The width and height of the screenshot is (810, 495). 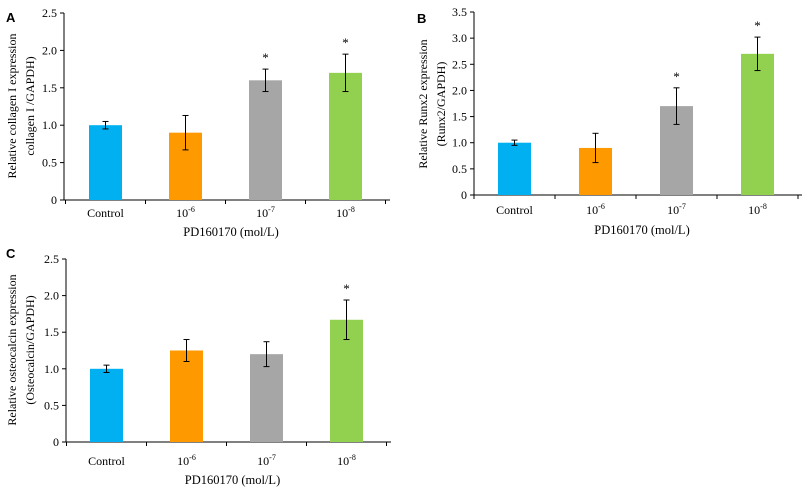 I want to click on y-axis-title-line: Relative osteocalcin expression, so click(x=12, y=349).